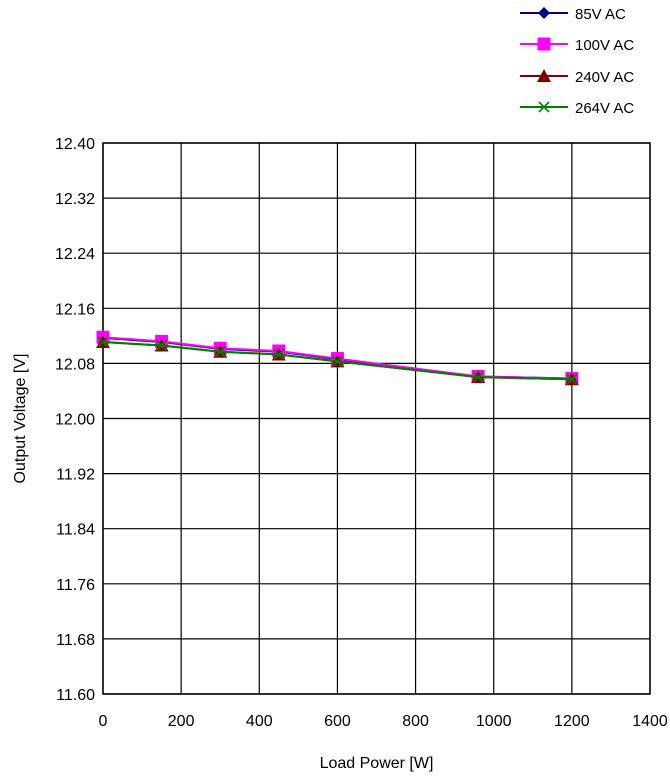 This screenshot has height=778, width=670. What do you see at coordinates (75, 254) in the screenshot?
I see `y-tick-label: 12.24` at bounding box center [75, 254].